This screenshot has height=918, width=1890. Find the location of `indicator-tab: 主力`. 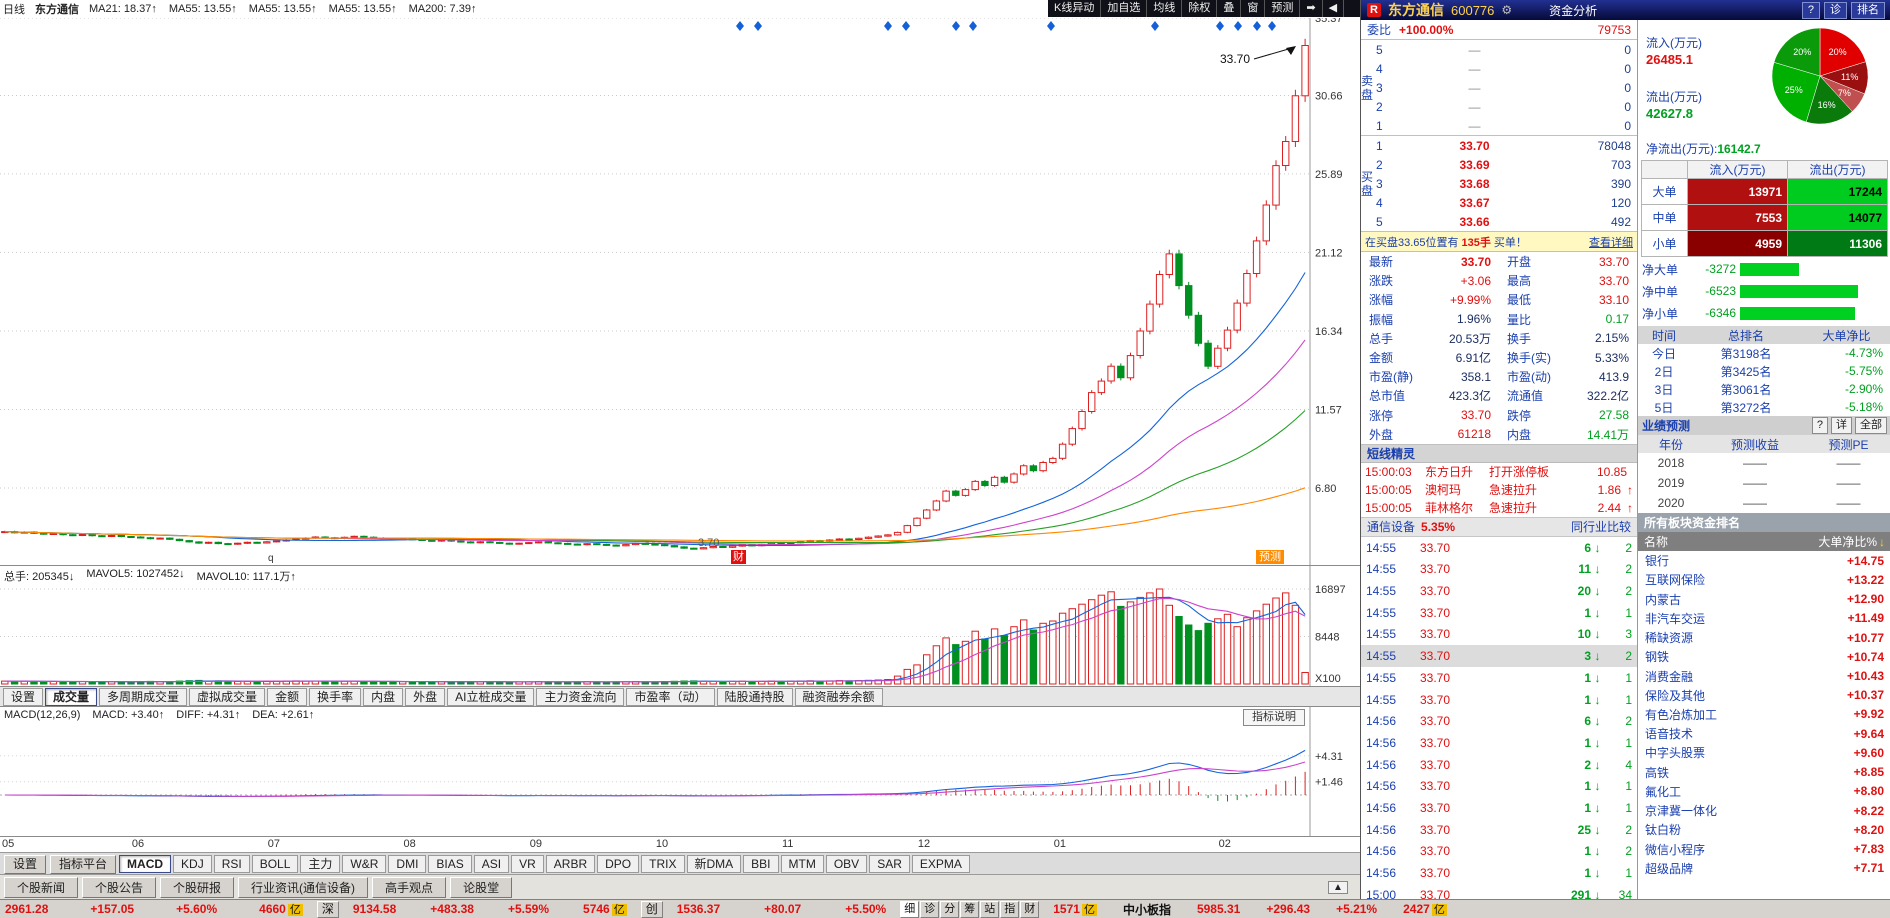

indicator-tab: 主力 is located at coordinates (320, 864).